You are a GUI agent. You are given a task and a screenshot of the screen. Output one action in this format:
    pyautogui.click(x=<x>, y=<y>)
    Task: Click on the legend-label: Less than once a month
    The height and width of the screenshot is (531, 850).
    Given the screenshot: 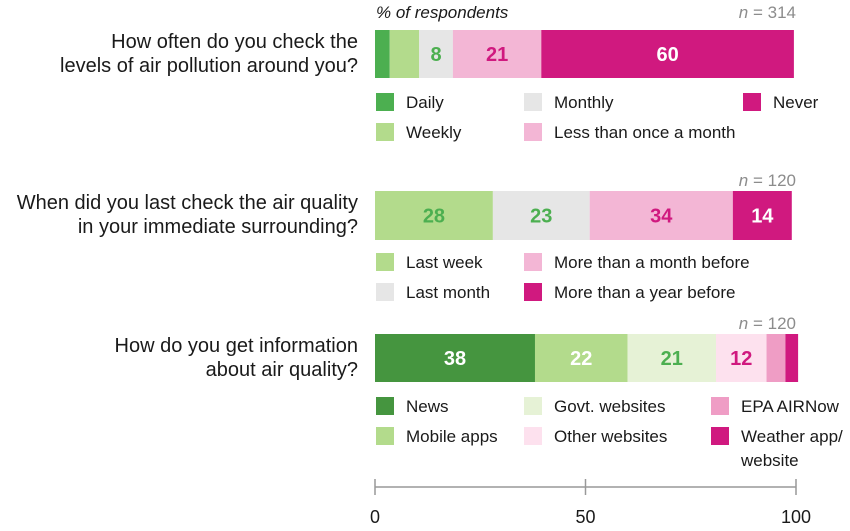 What is the action you would take?
    pyautogui.click(x=644, y=132)
    